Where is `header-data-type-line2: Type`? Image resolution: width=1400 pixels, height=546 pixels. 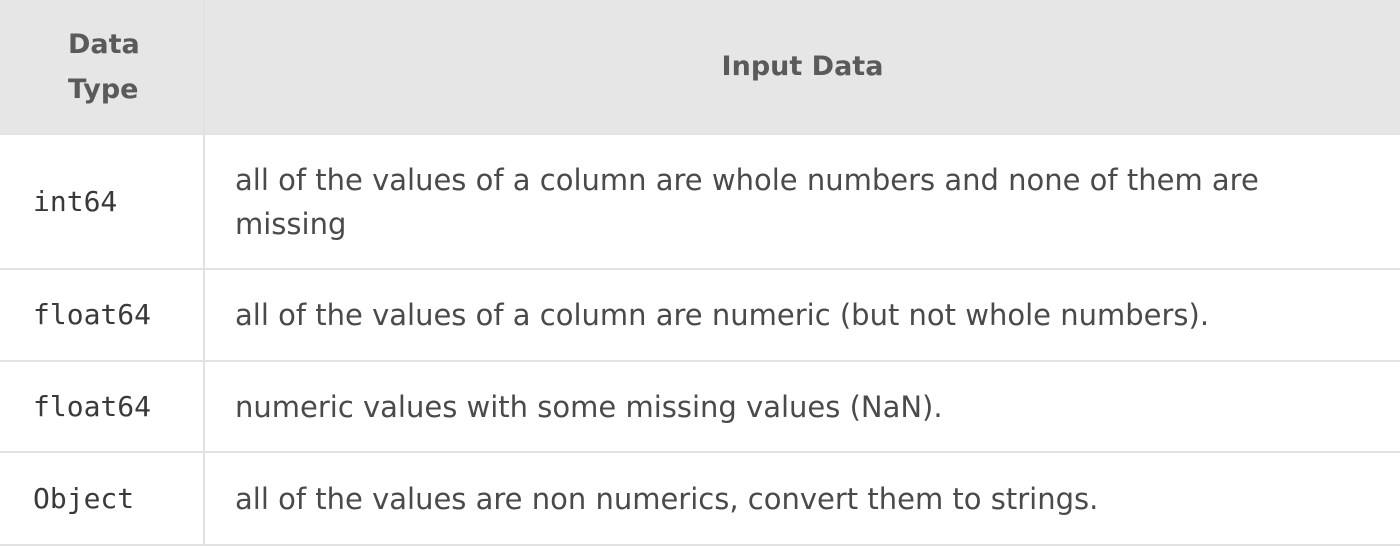 header-data-type-line2: Type is located at coordinates (103, 89).